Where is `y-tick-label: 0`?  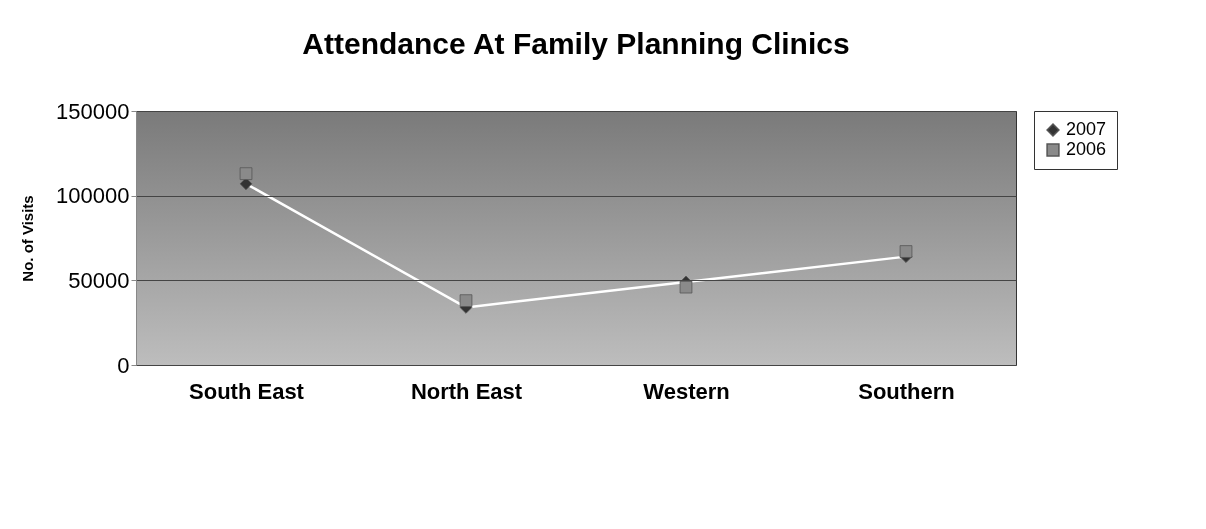 y-tick-label: 0 is located at coordinates (123, 365).